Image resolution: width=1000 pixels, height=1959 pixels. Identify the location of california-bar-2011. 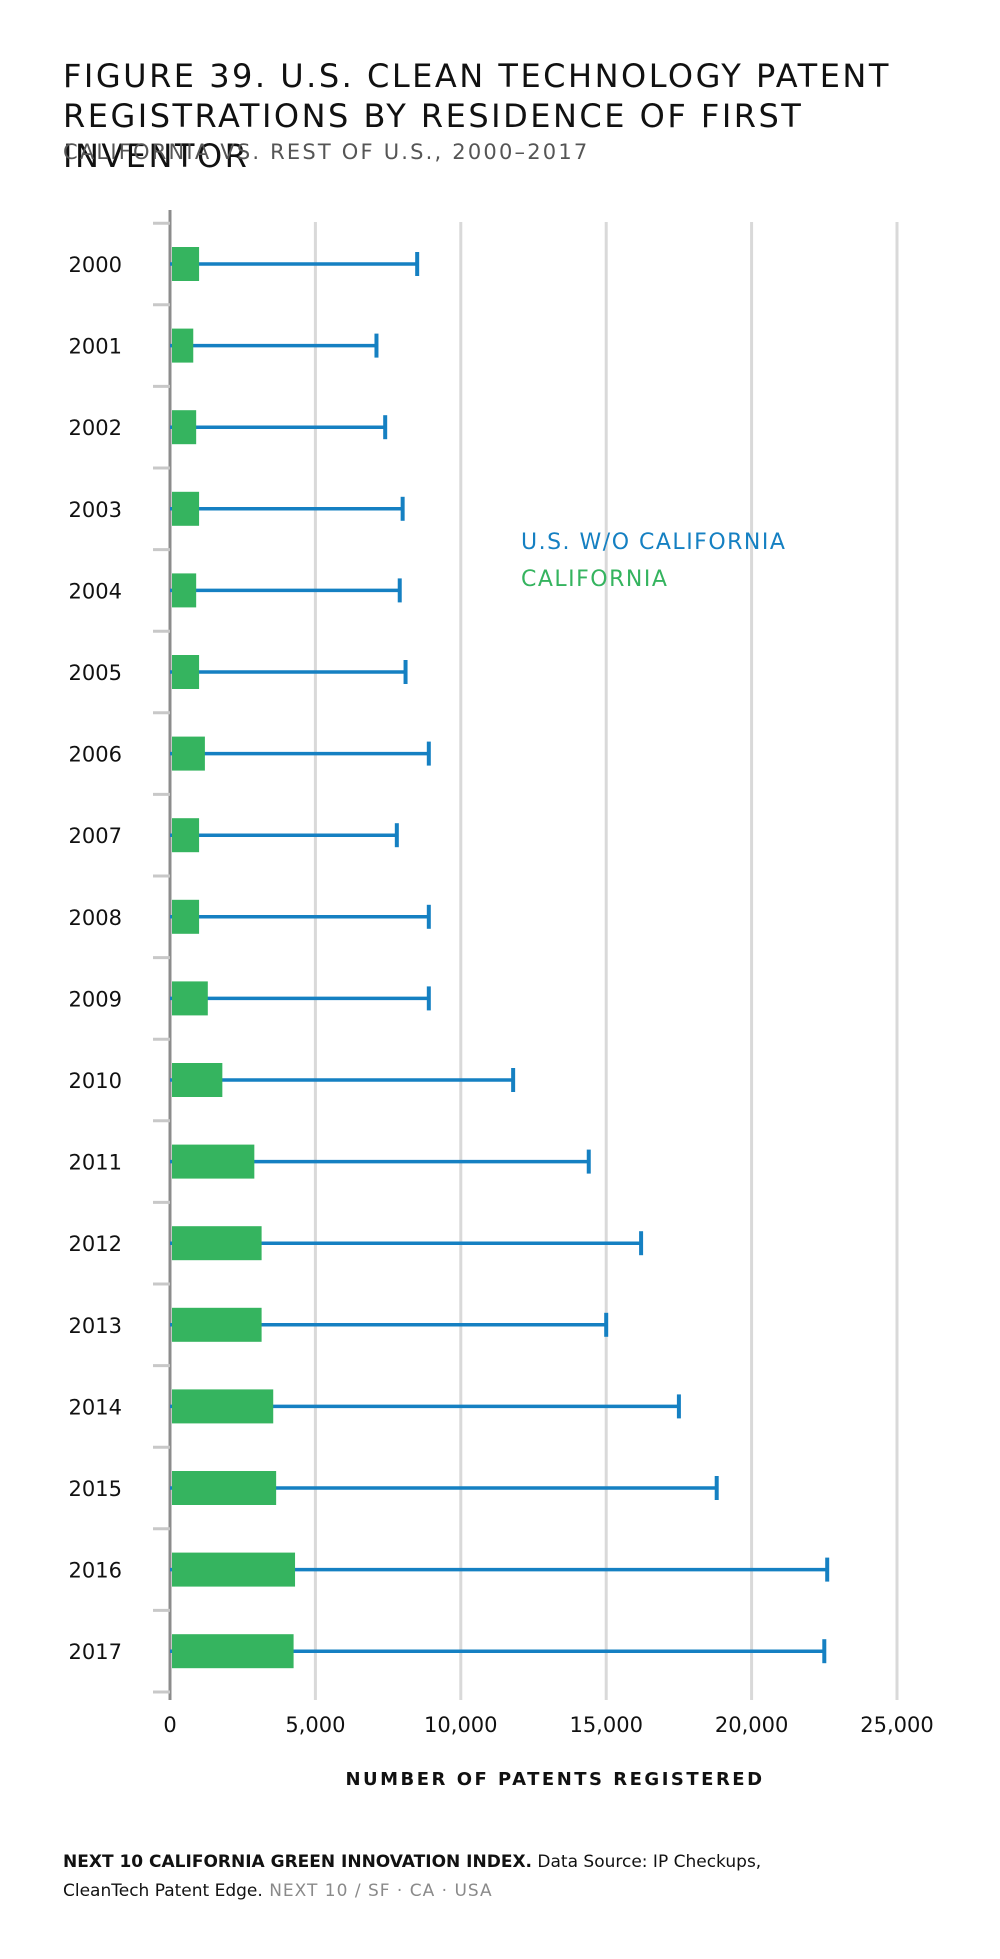
(213, 1161).